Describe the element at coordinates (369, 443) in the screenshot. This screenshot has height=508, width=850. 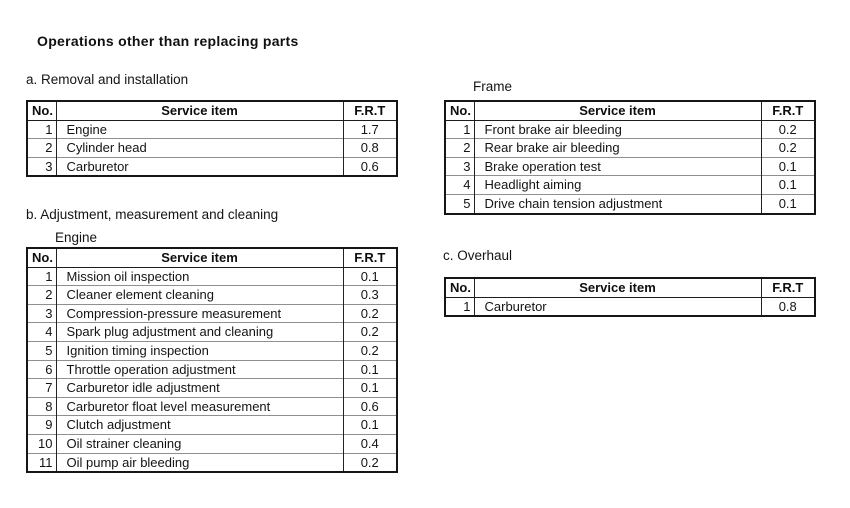
I see `frt-value-cell: 0.4` at that location.